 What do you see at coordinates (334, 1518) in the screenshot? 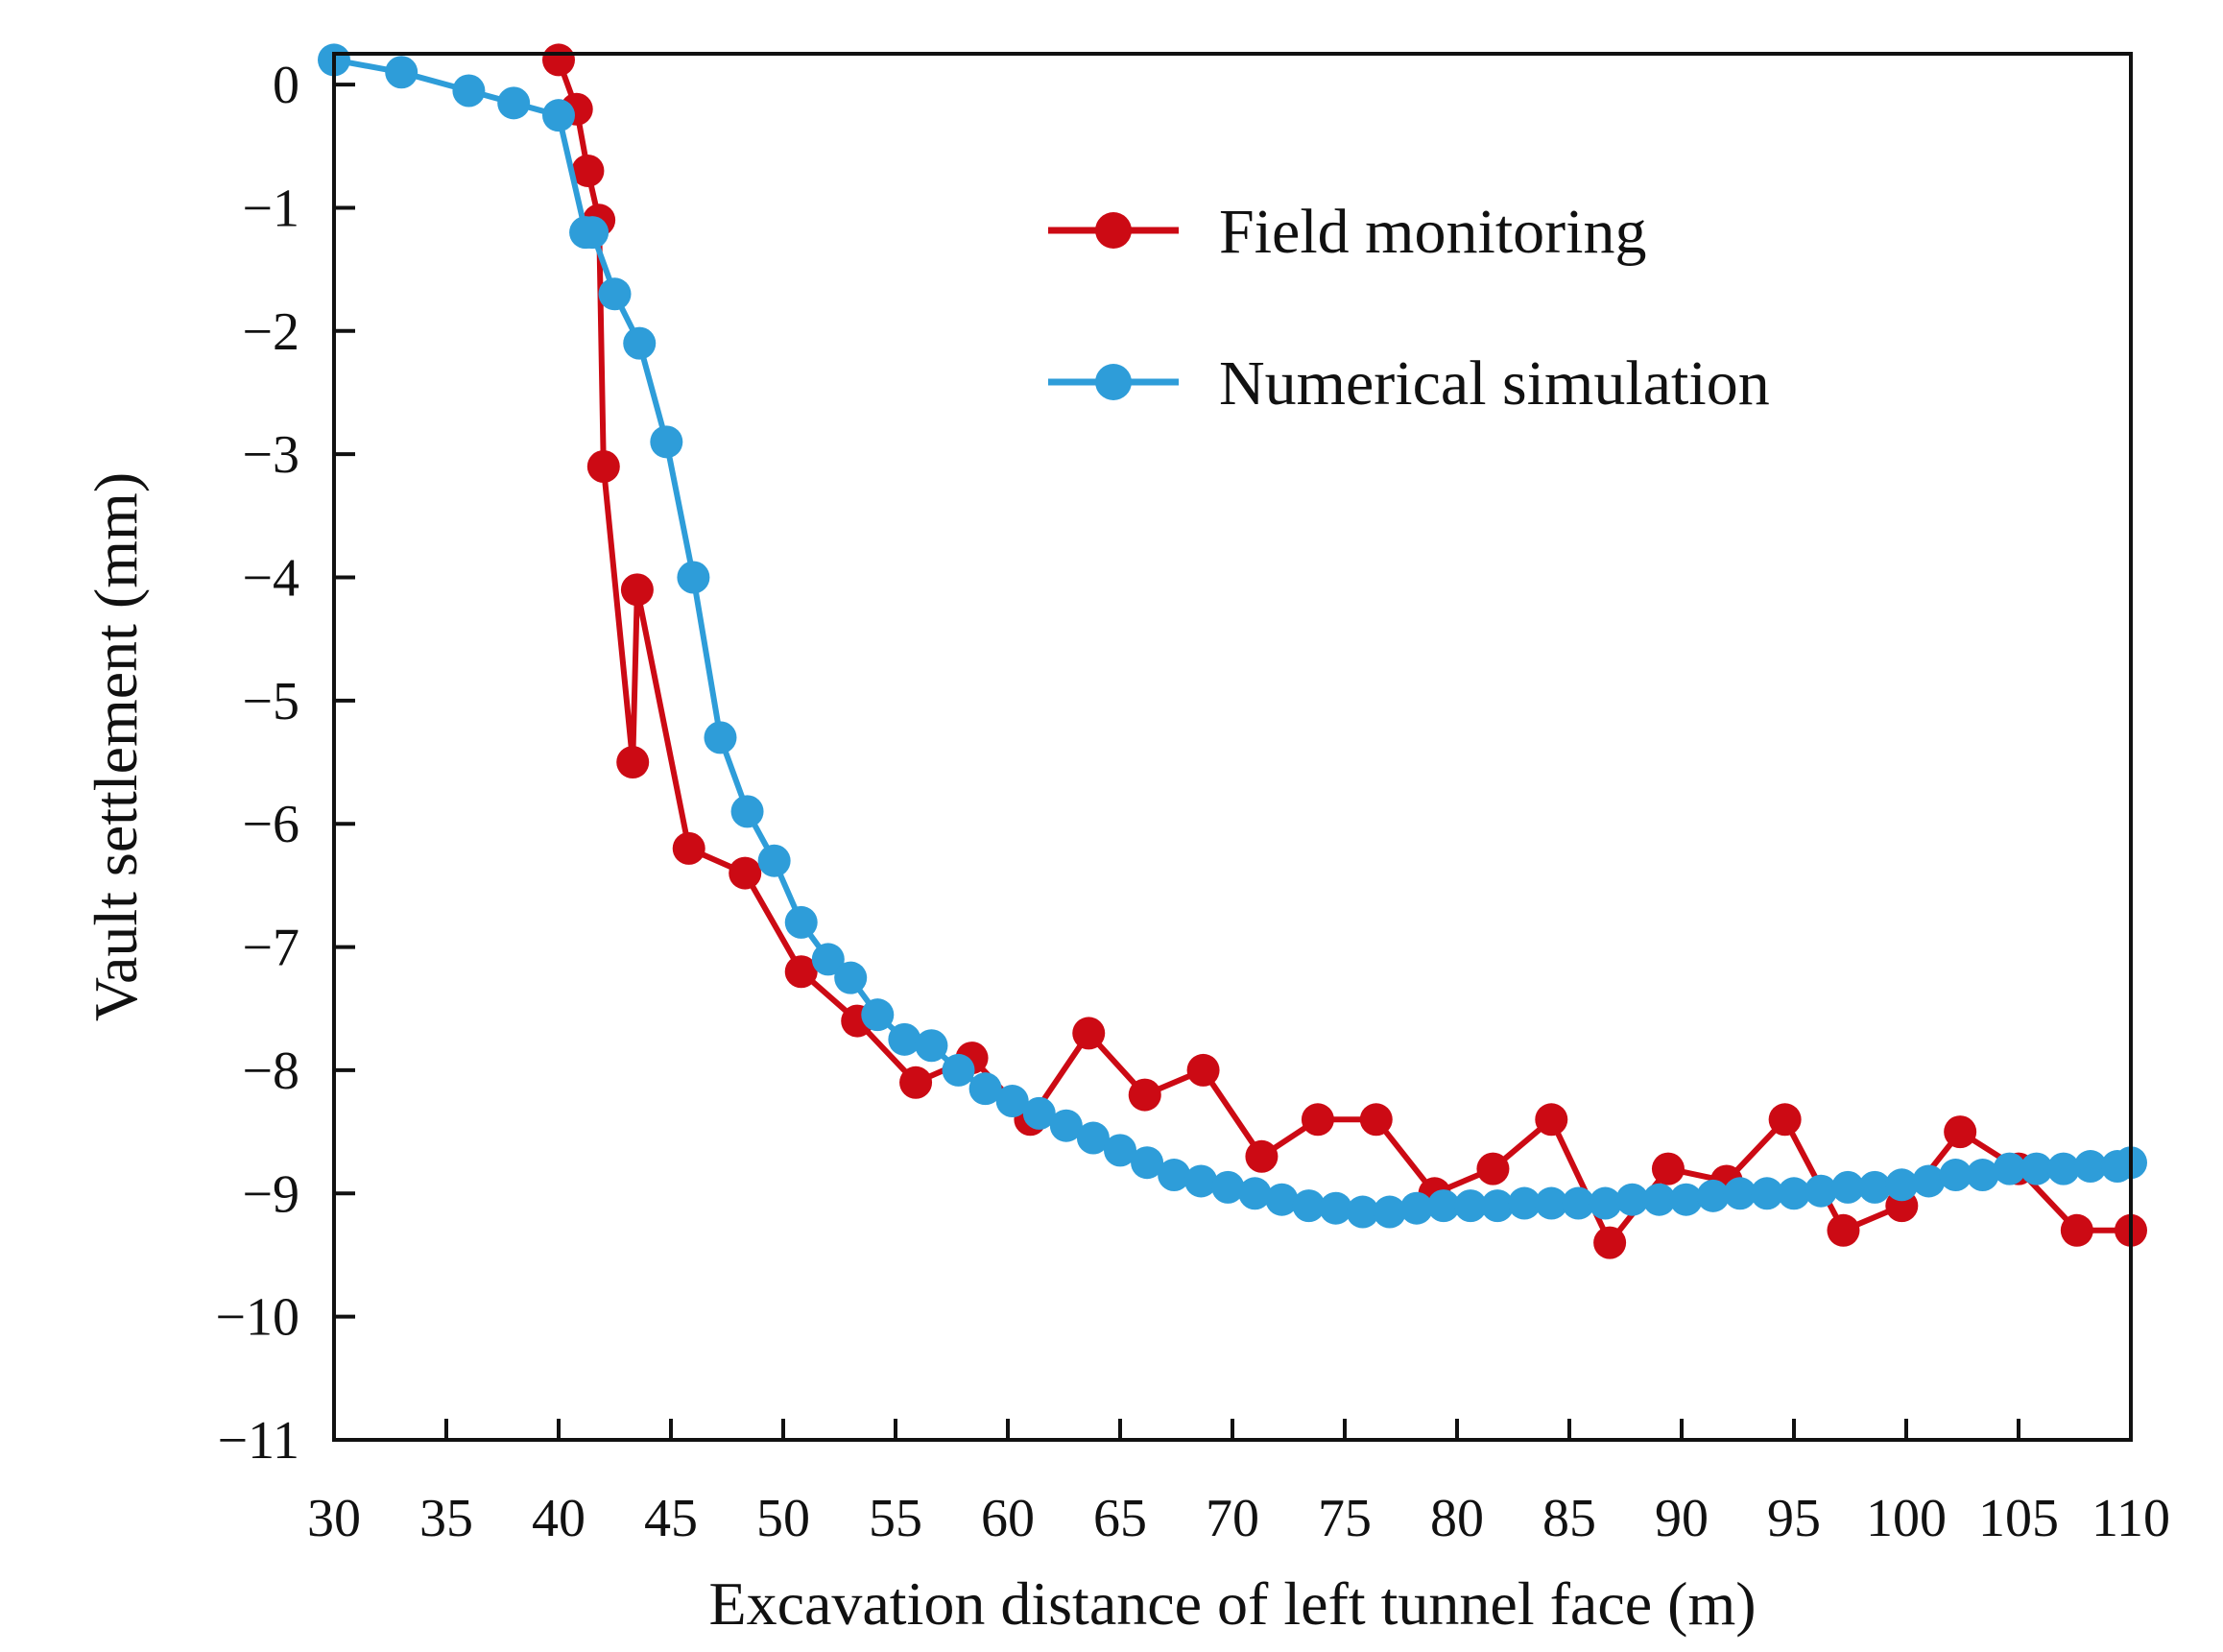
I see `x-tick-label: 30` at bounding box center [334, 1518].